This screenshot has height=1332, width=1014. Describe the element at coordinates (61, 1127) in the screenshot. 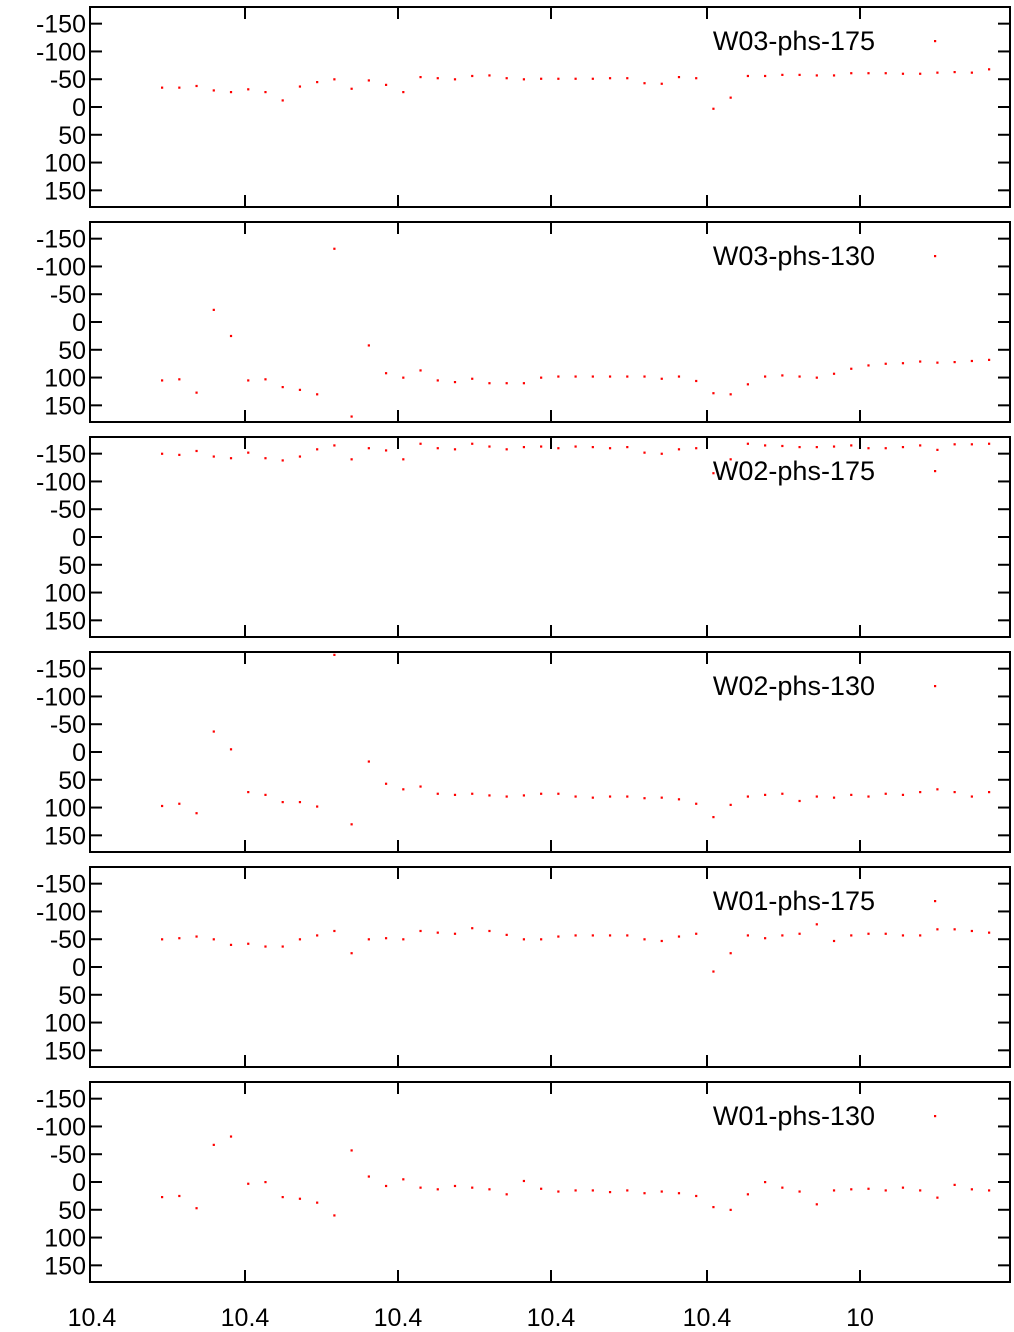

I see `y-tick-label: -100` at that location.